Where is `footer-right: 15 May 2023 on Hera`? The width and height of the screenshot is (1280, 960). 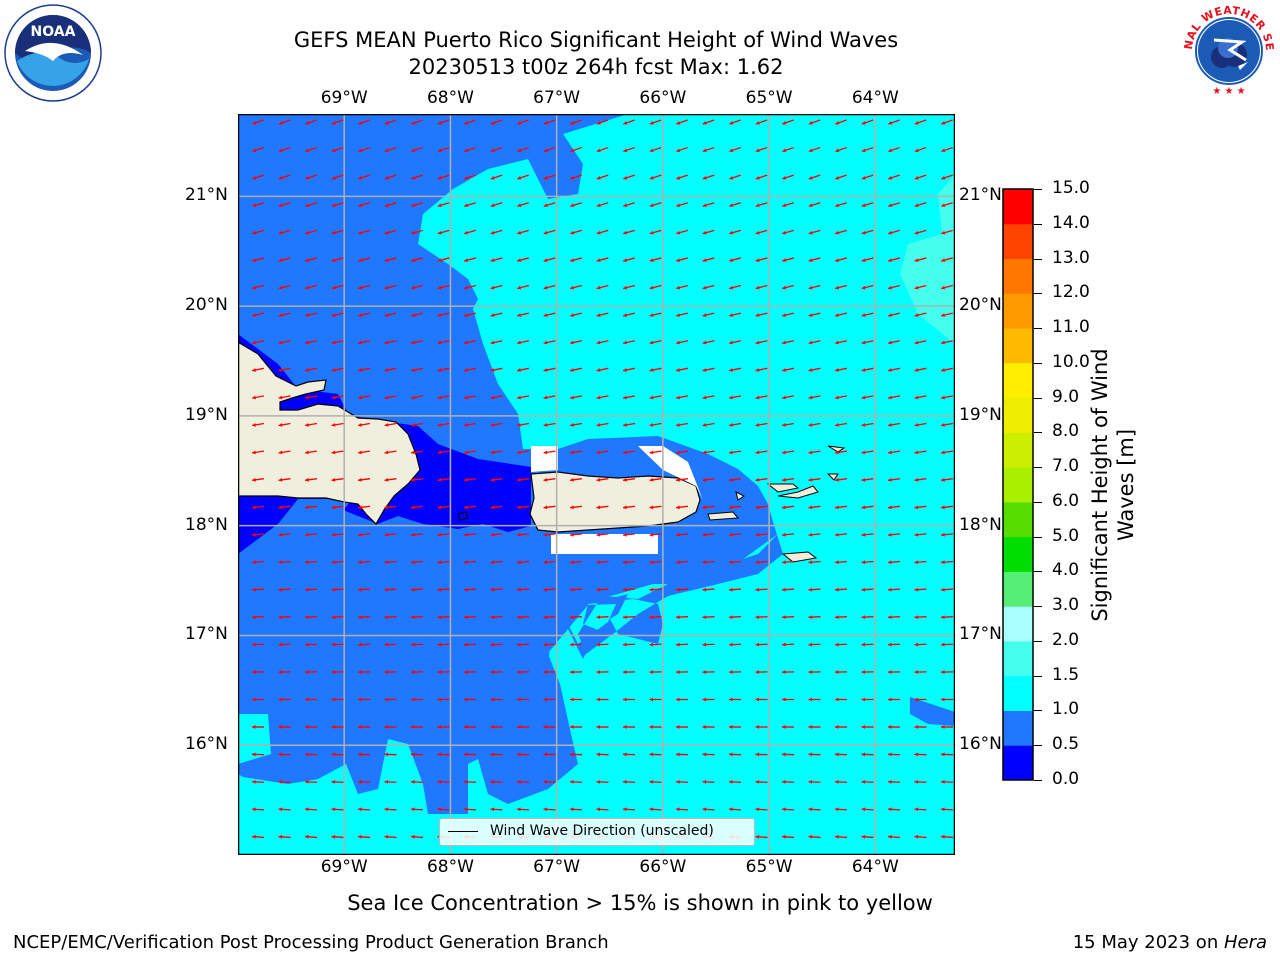 footer-right: 15 May 2023 on Hera is located at coordinates (1170, 942).